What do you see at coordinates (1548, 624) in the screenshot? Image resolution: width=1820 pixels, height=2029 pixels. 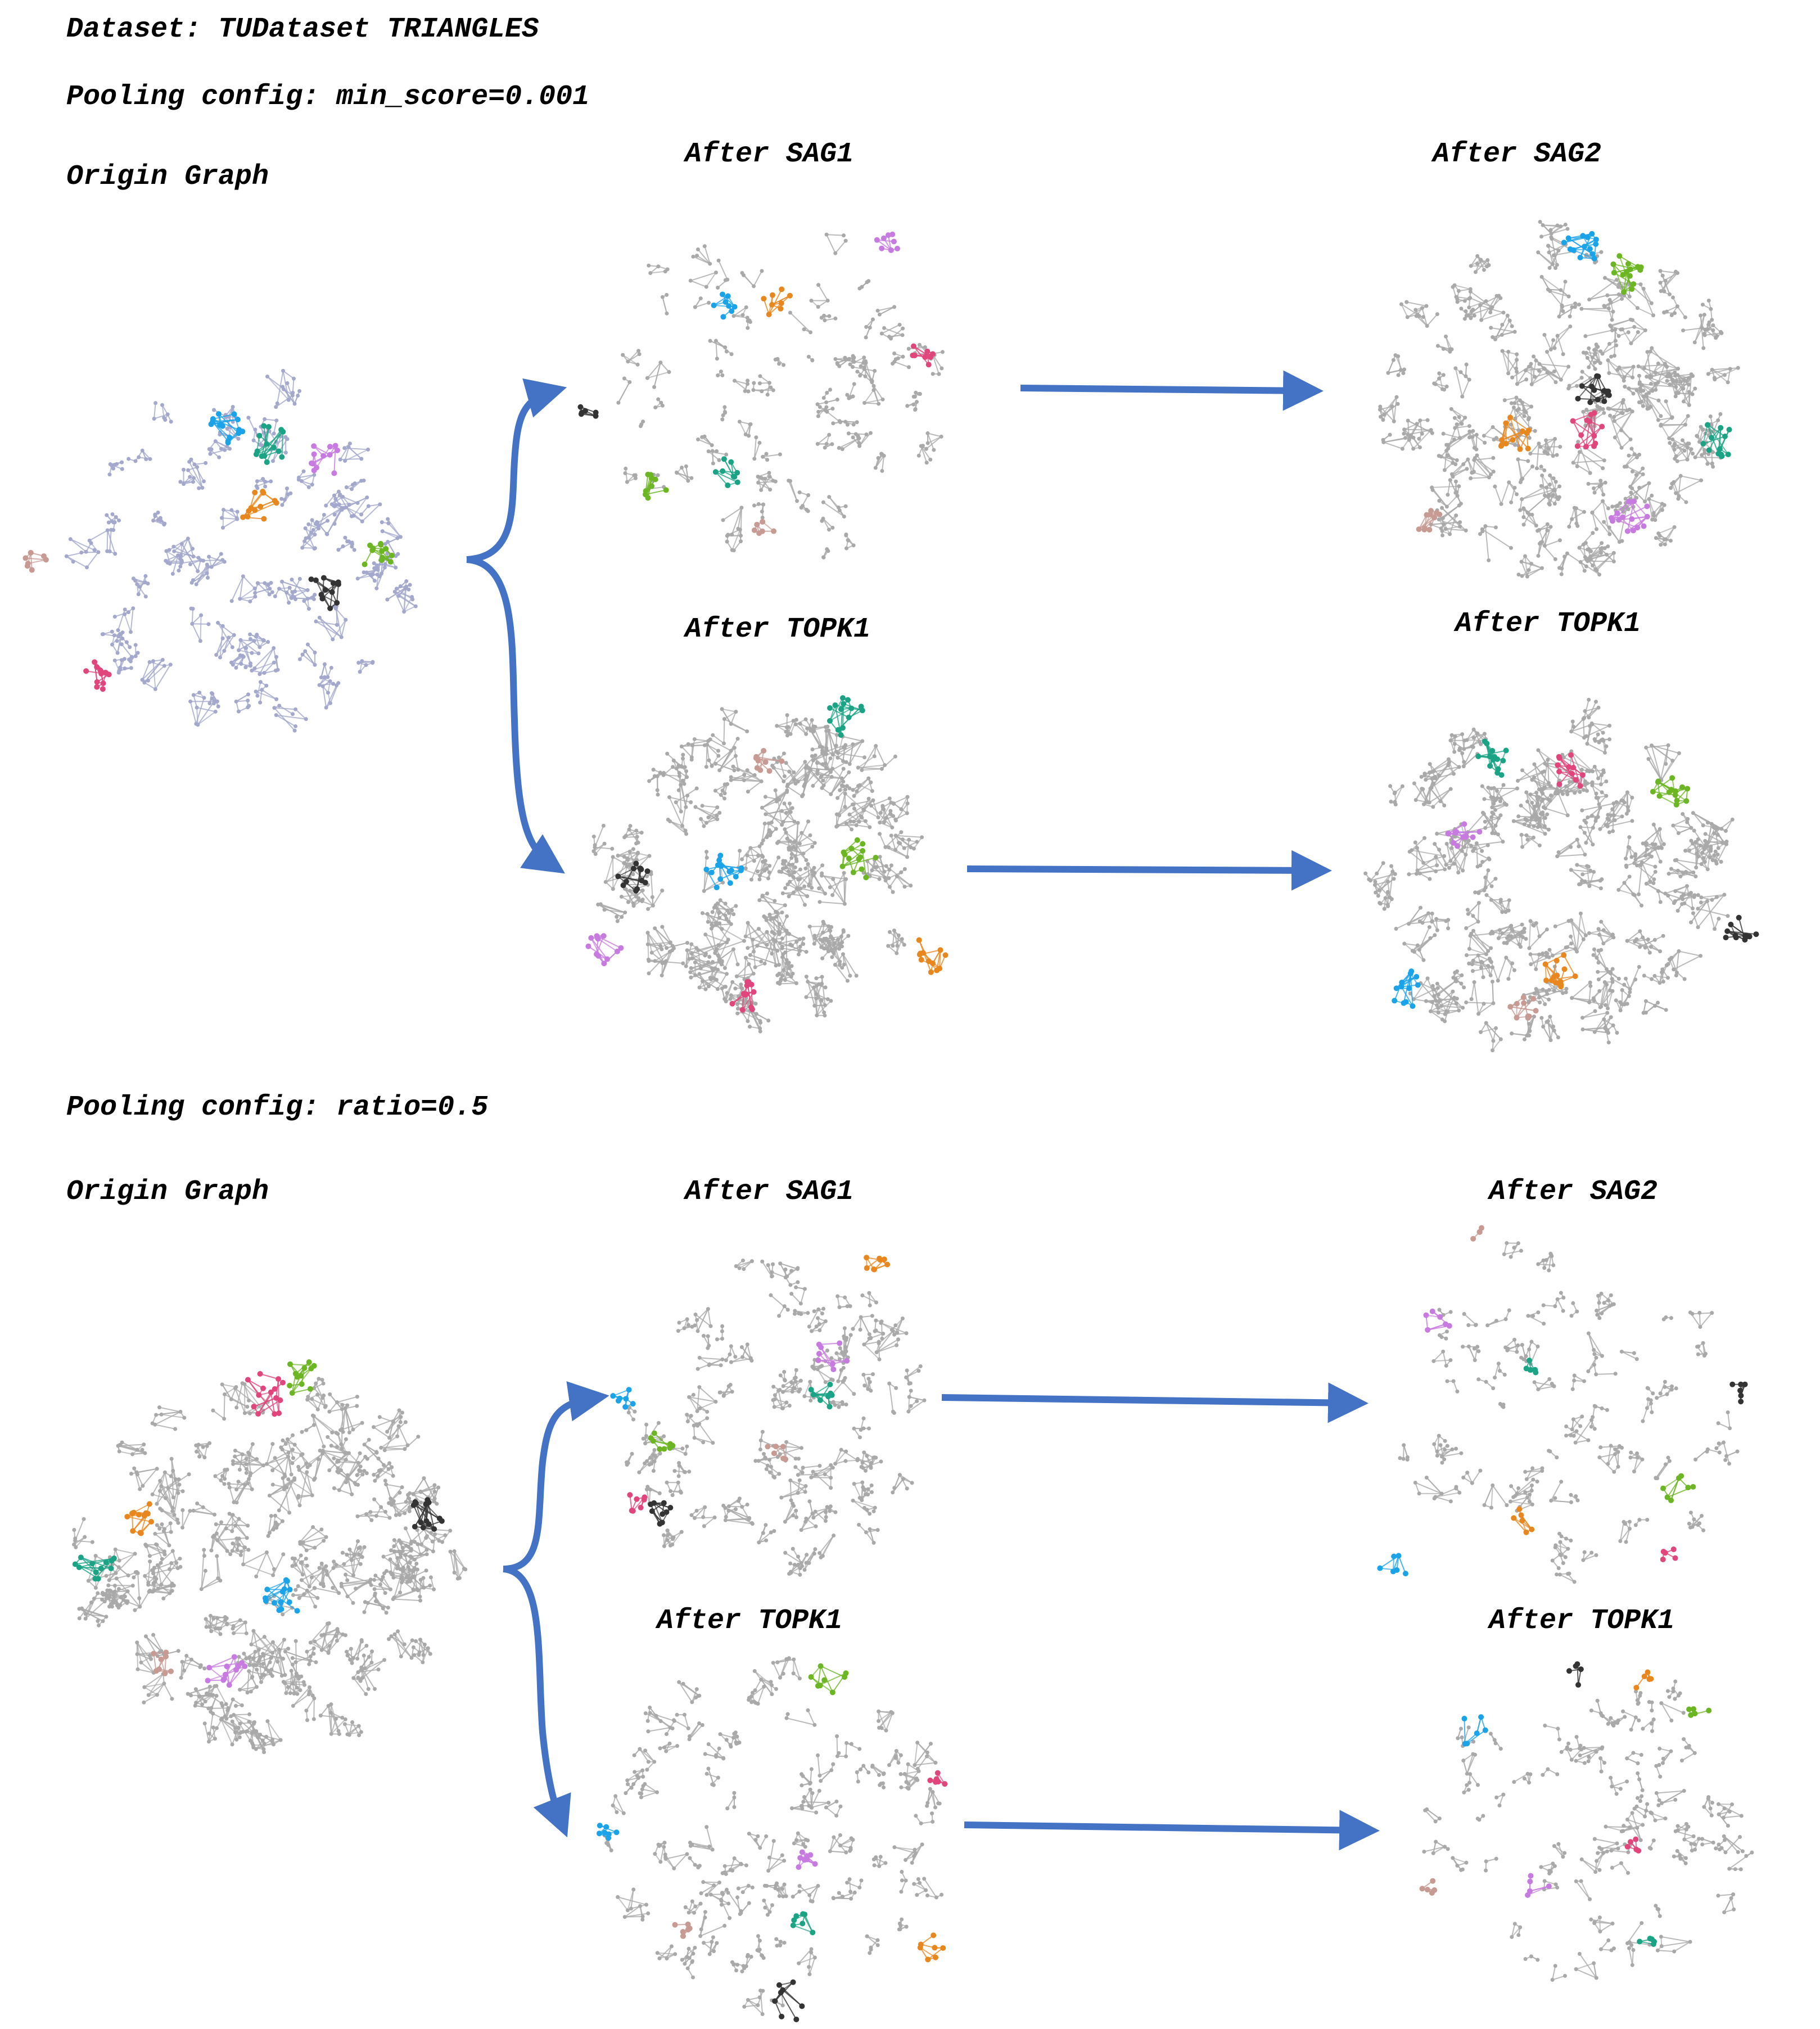 I see `section-1-topk1-b-label: After TOPK1` at bounding box center [1548, 624].